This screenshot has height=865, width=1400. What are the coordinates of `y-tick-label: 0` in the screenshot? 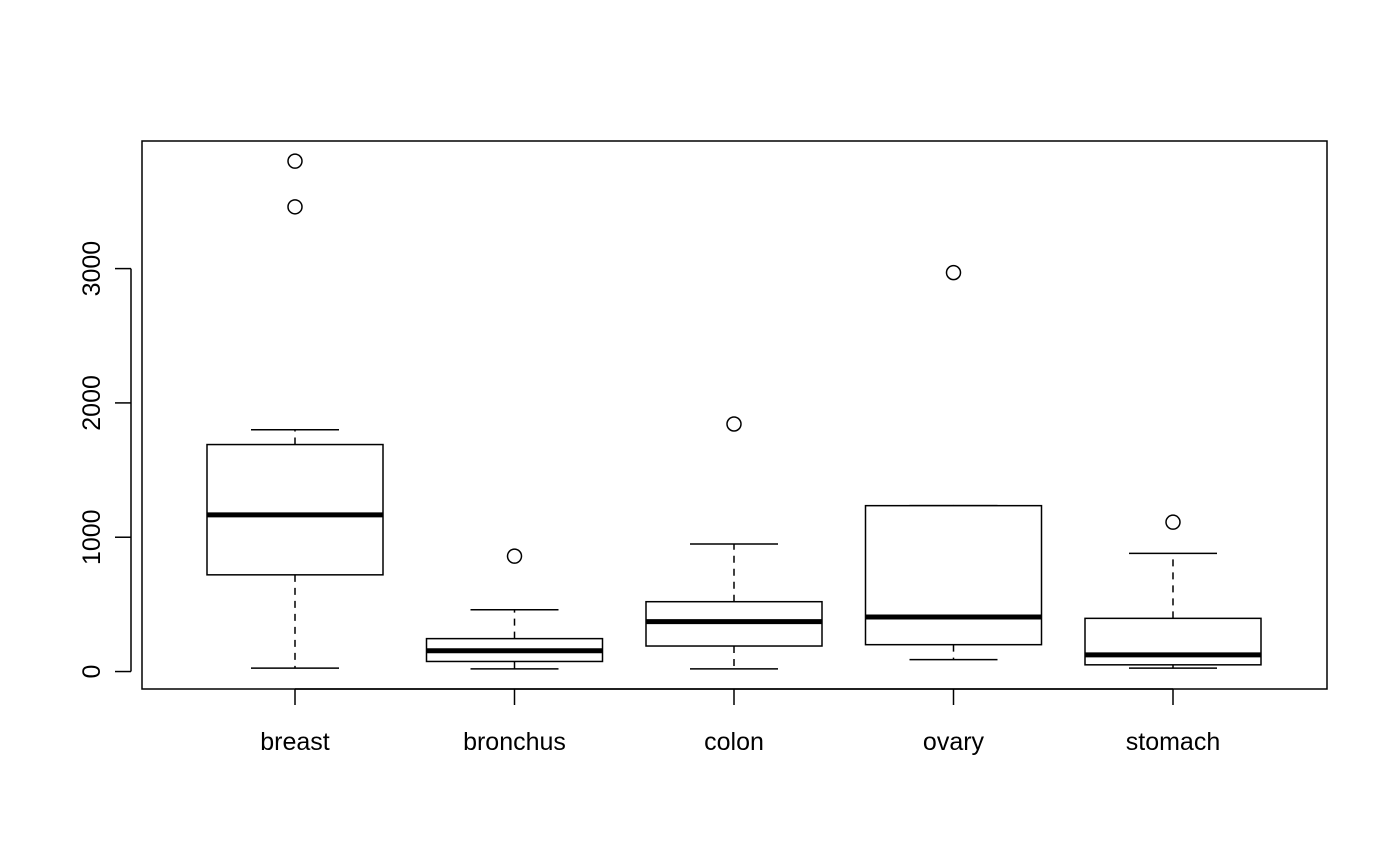 It's located at (92, 672).